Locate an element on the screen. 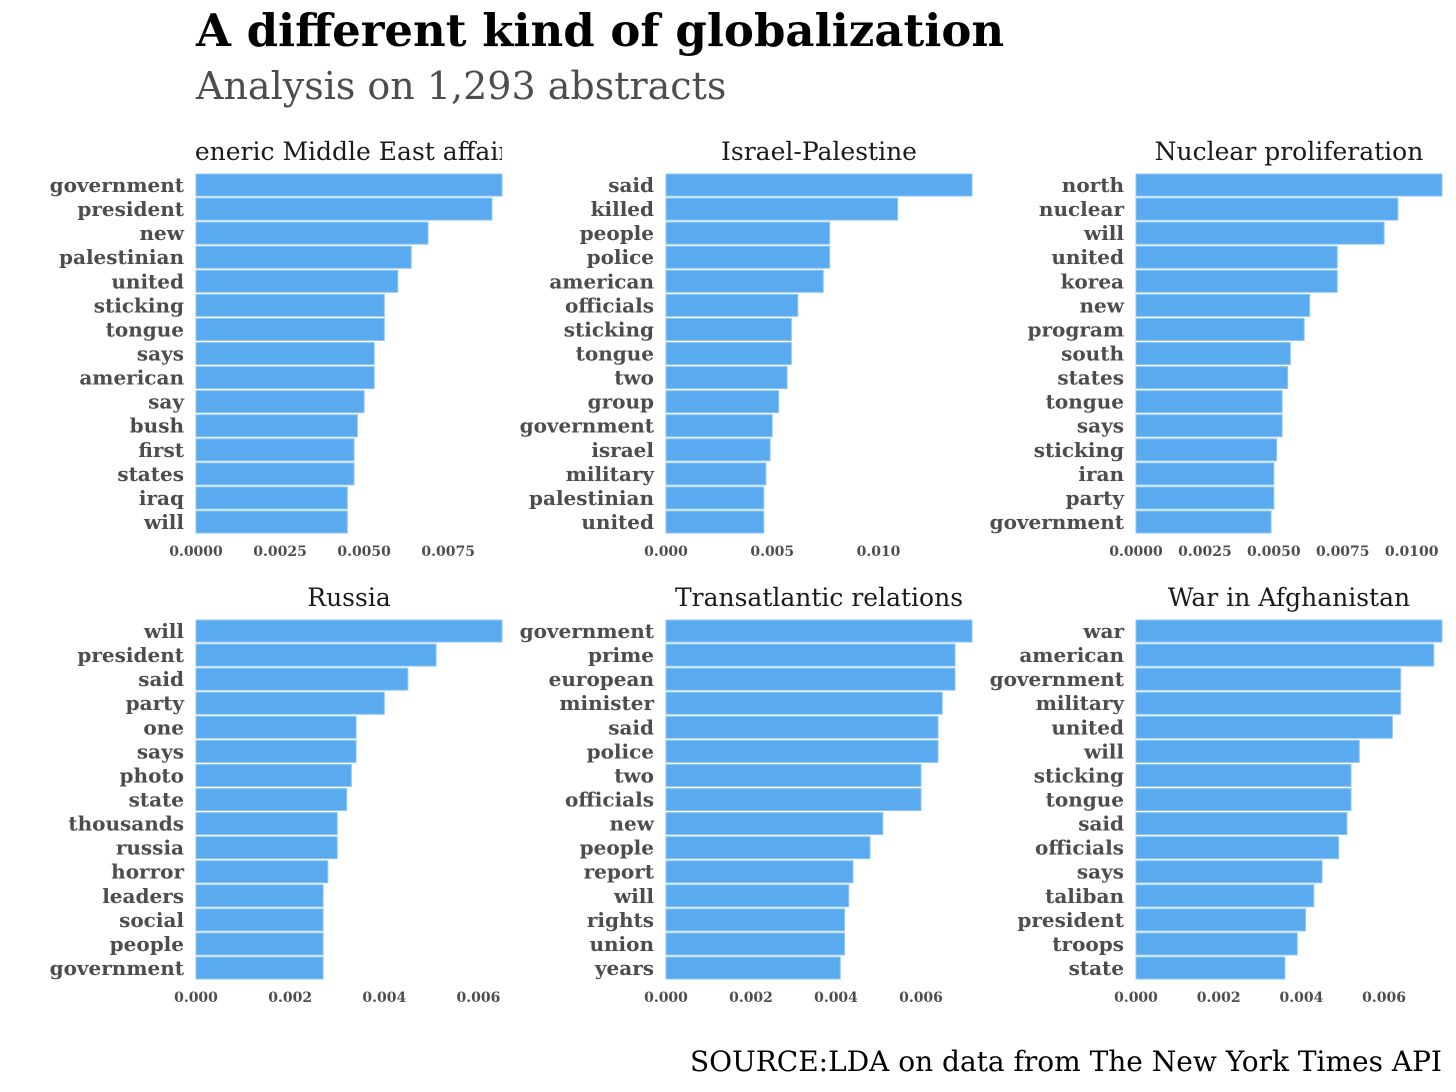 The width and height of the screenshot is (1456, 1092). panel-title: Russia is located at coordinates (349, 597).